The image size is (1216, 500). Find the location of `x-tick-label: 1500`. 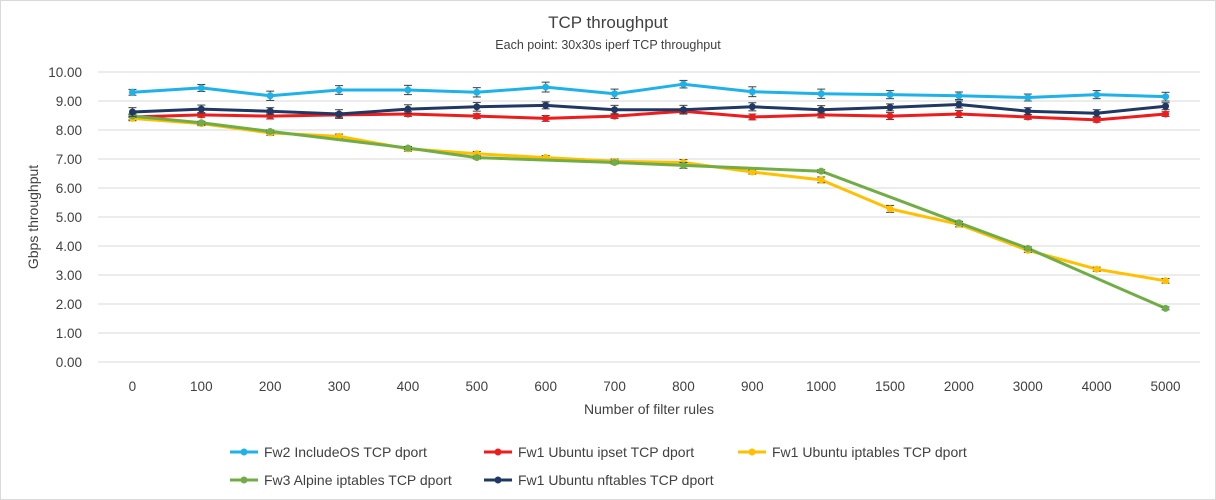

x-tick-label: 1500 is located at coordinates (890, 386).